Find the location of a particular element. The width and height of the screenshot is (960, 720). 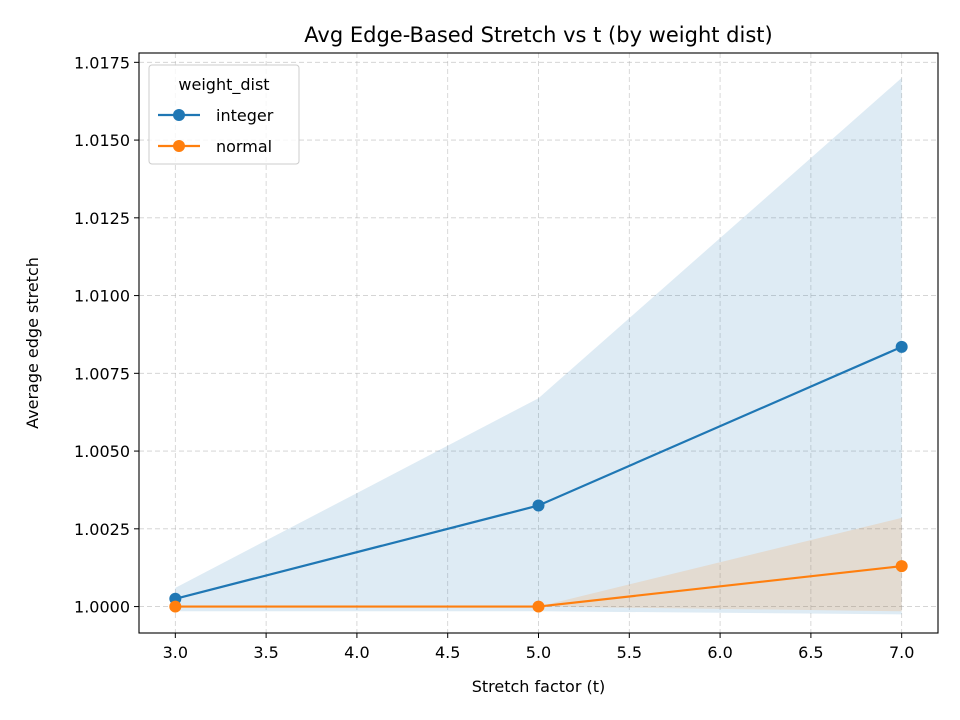

x-axis-label: Stretch factor (t) is located at coordinates (539, 686).